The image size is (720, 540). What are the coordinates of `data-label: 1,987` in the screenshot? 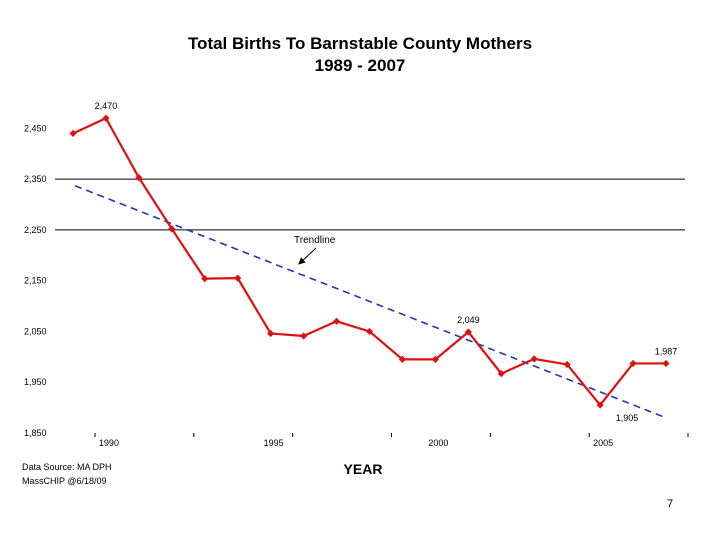 It's located at (666, 351).